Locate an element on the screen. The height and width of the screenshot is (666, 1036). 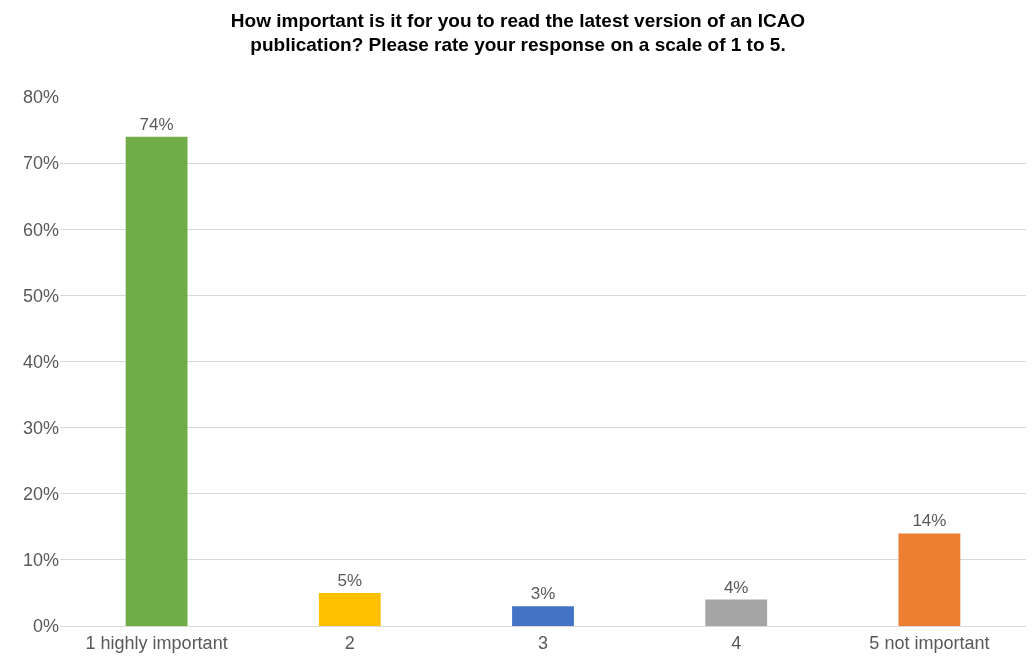
data-label: 5% is located at coordinates (350, 580).